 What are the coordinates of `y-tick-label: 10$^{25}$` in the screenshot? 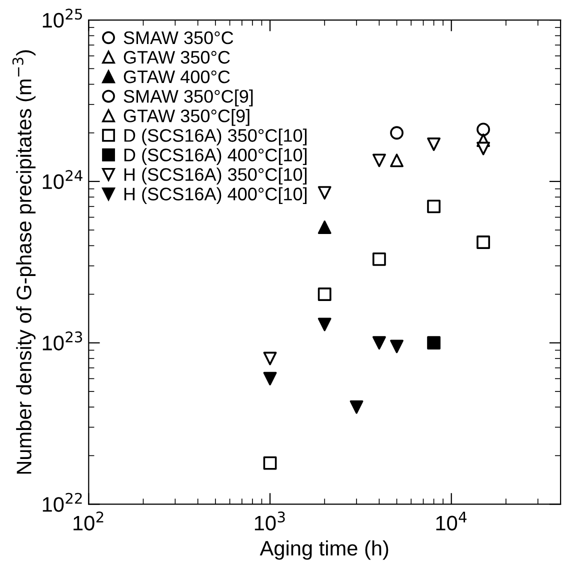 It's located at (62, 18).